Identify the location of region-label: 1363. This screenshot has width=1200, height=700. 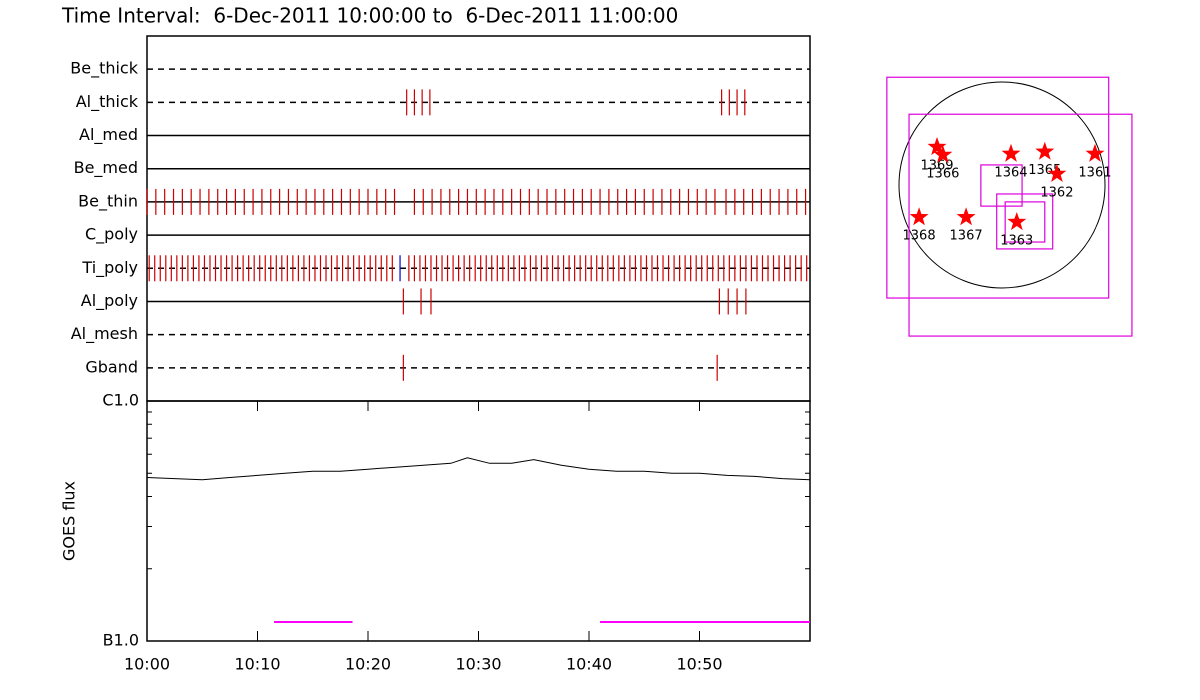
(1016, 240).